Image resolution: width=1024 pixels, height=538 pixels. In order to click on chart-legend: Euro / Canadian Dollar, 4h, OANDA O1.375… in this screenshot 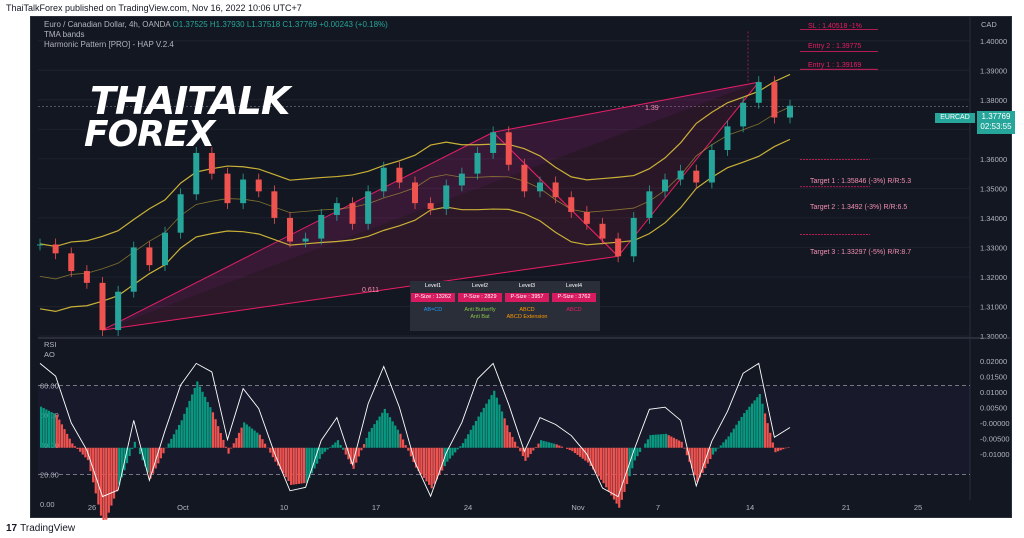, I will do `click(216, 35)`.